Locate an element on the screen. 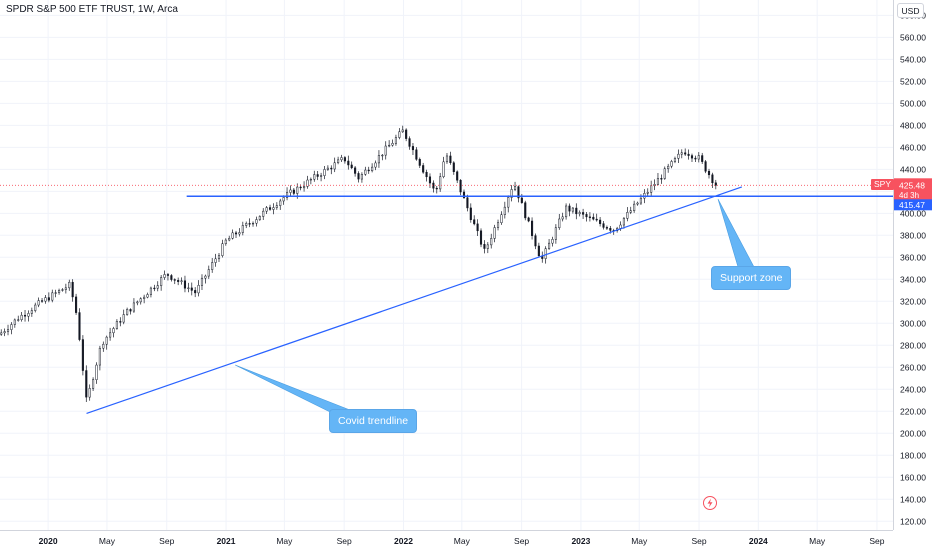  y-tick-label: 500.00 is located at coordinates (913, 104).